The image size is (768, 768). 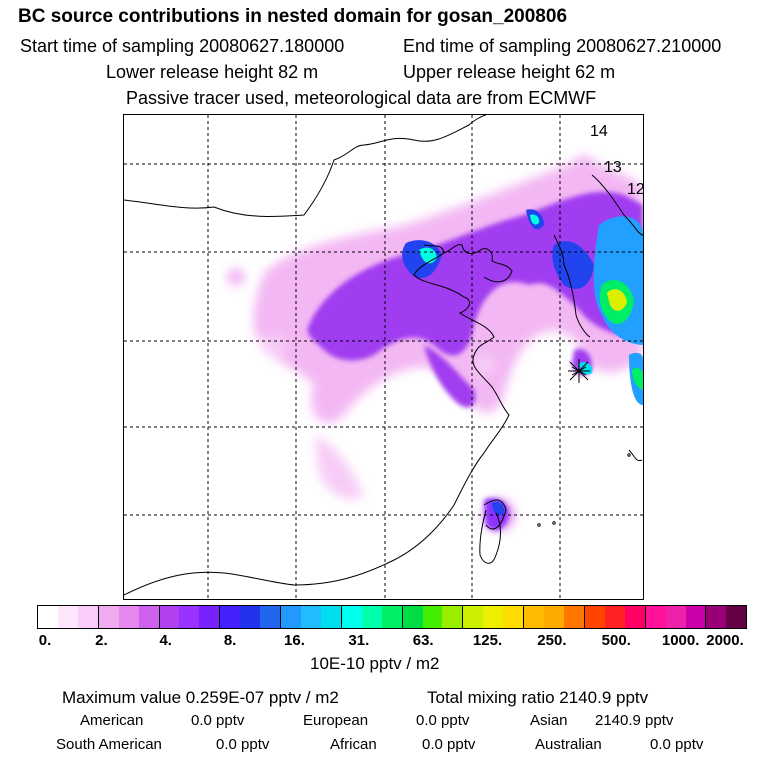 What do you see at coordinates (635, 189) in the screenshot?
I see `contour-label: 12` at bounding box center [635, 189].